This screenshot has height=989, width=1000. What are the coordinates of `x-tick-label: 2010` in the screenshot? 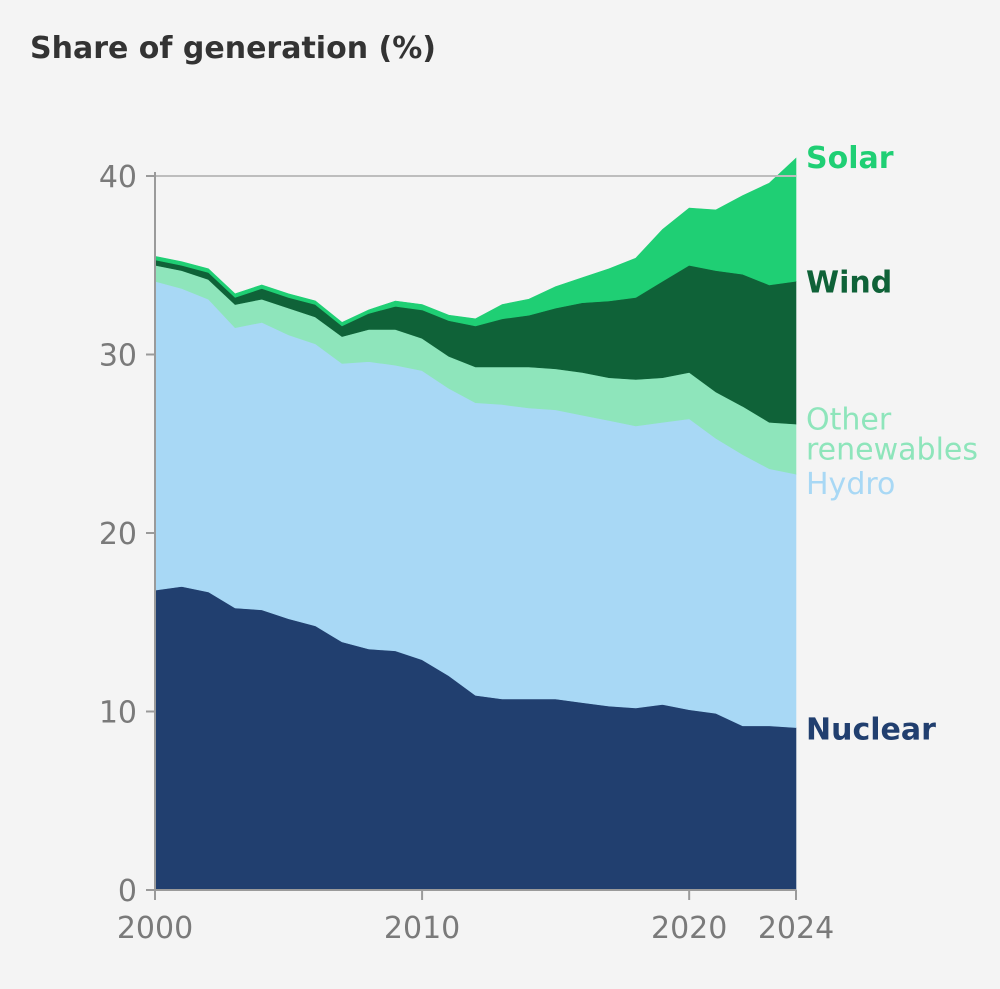 It's located at (422, 928).